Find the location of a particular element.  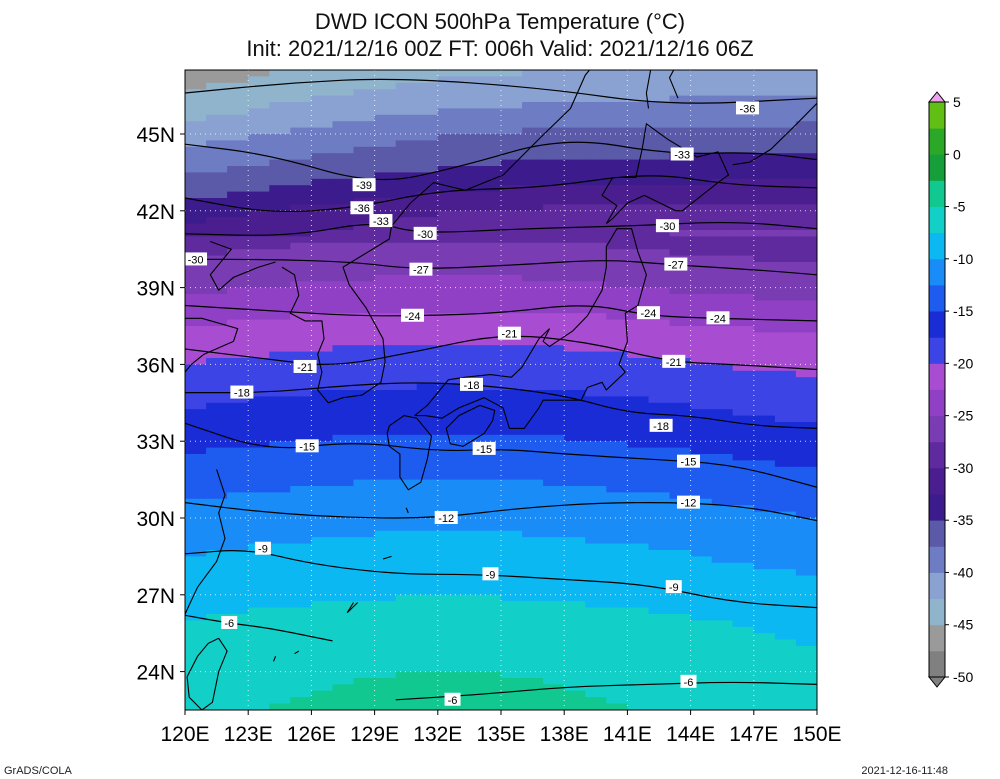

coastline is located at coordinates (500, 137).